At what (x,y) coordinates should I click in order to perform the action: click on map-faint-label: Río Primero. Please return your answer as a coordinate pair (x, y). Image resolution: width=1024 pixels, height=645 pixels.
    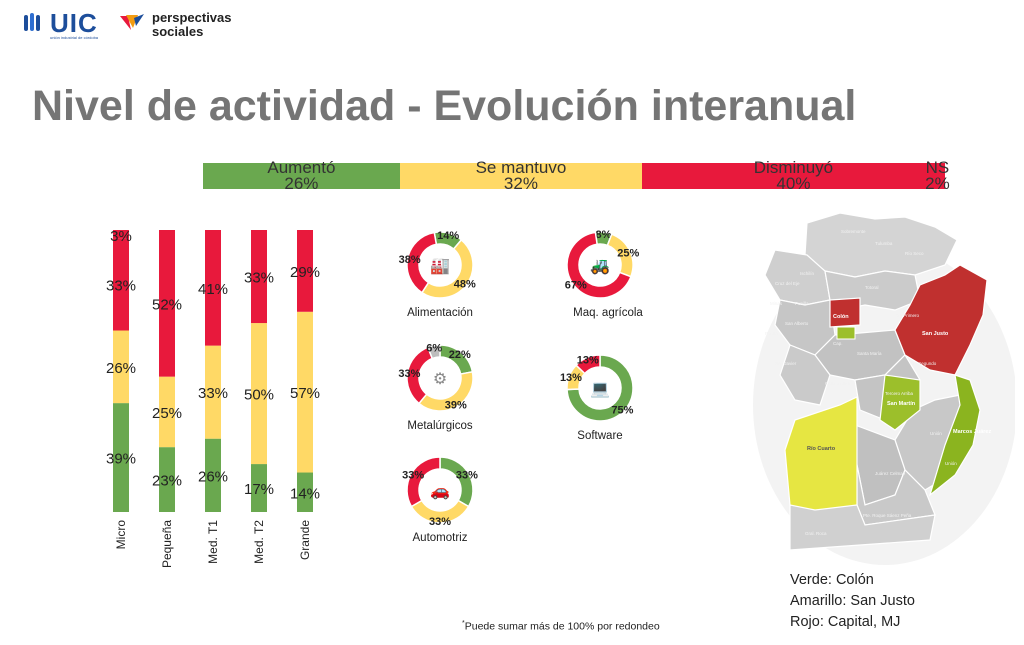
    Looking at the image, I should click on (907, 315).